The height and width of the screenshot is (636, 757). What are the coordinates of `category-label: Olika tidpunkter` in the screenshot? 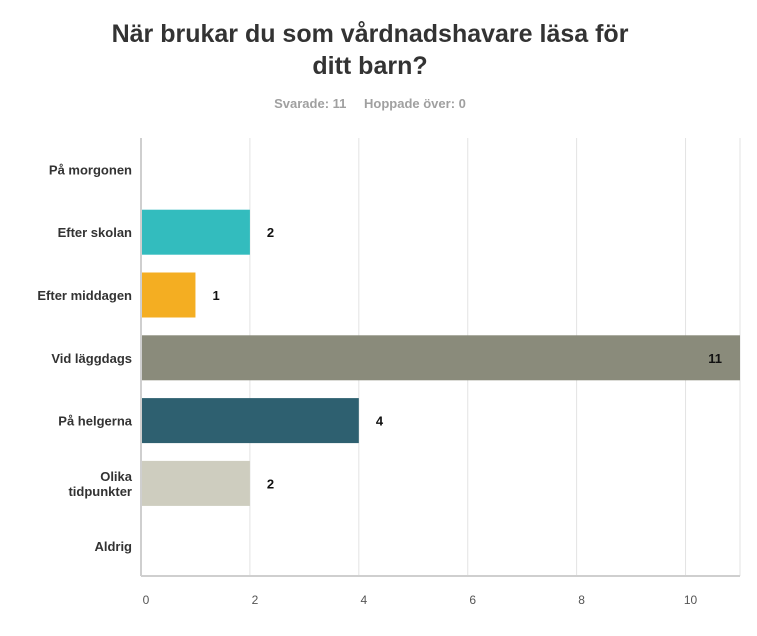 It's located at (100, 484).